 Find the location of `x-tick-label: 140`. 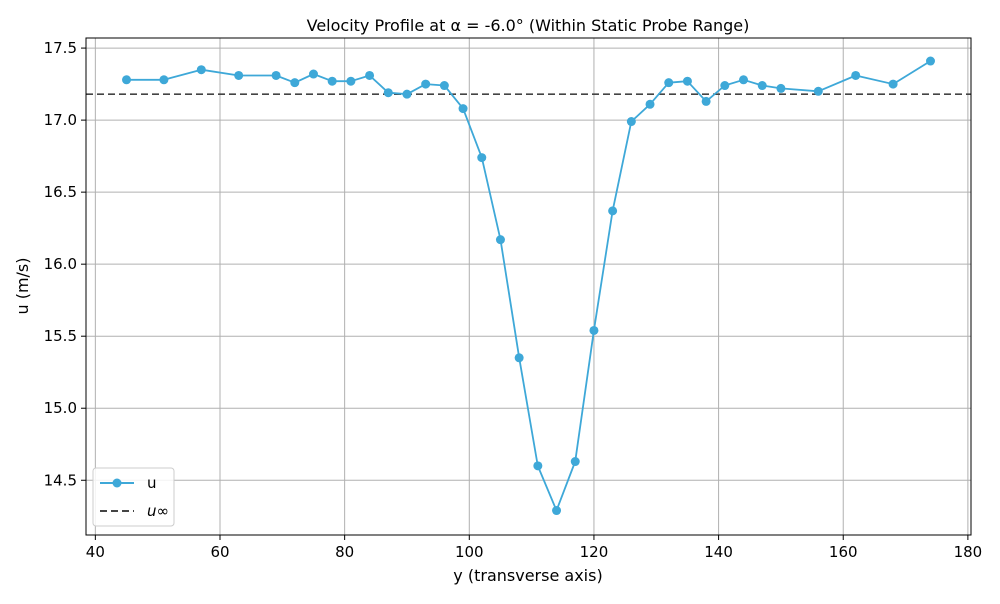

x-tick-label: 140 is located at coordinates (718, 552).